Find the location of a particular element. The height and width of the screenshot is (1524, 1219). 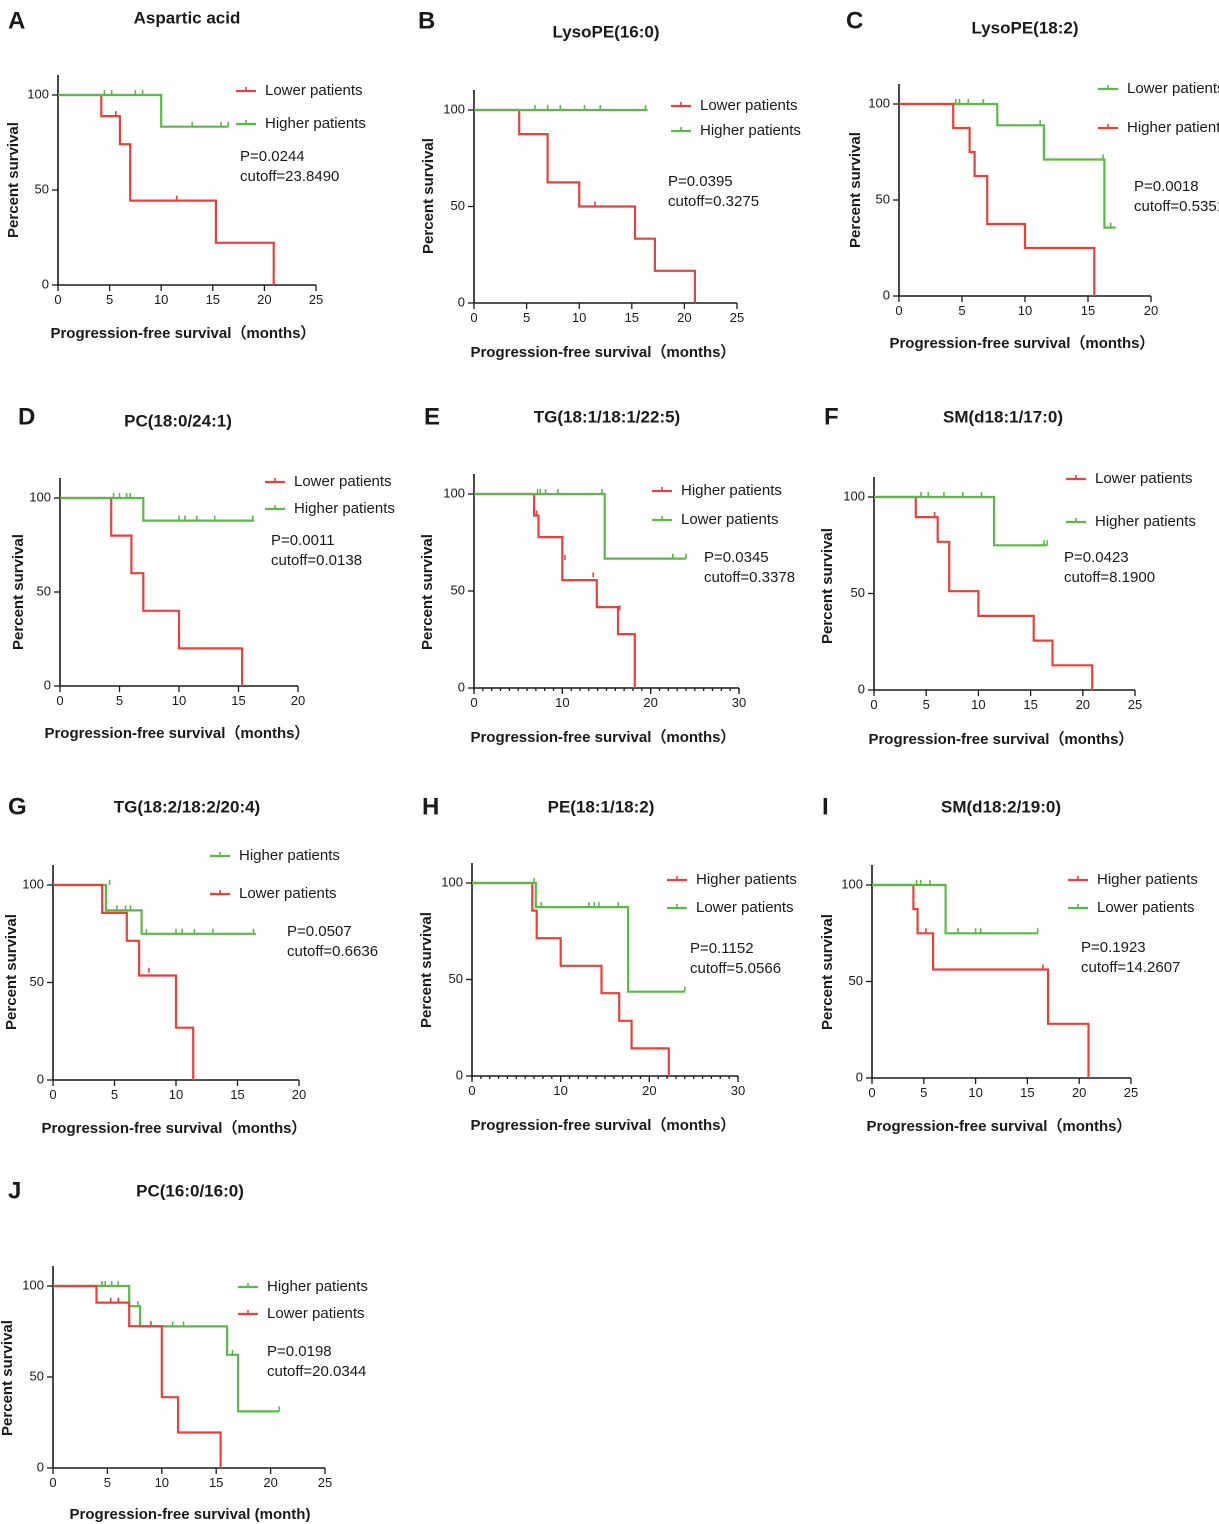

p-value-annotation: P=0.1923 is located at coordinates (1113, 947).